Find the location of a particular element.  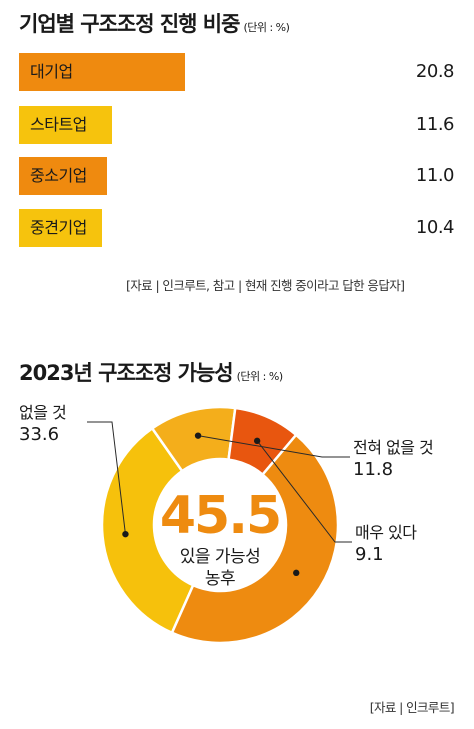

donut-center-value: 45.5 is located at coordinates (220, 516).